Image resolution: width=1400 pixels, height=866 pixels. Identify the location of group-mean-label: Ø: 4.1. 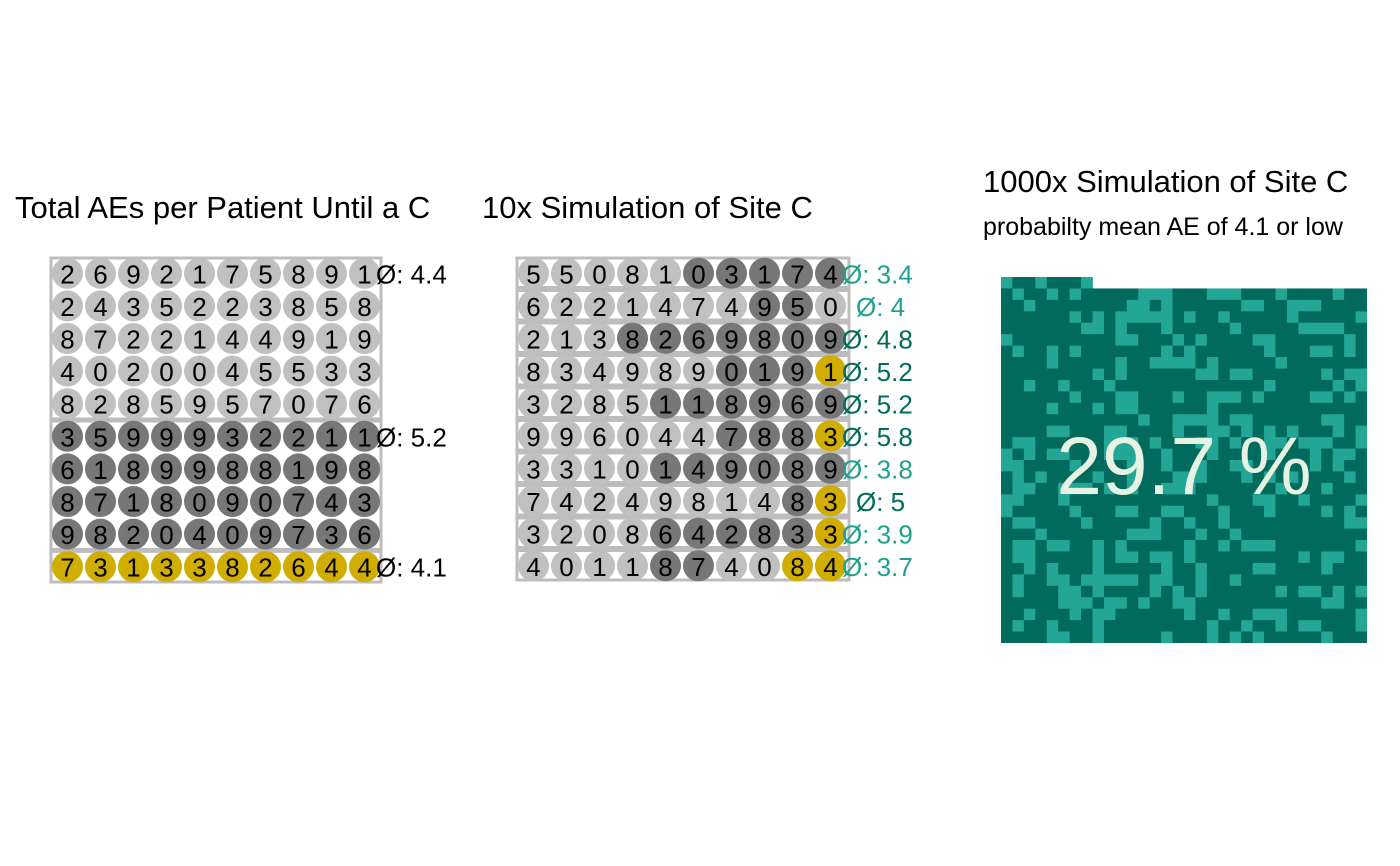
(411, 568).